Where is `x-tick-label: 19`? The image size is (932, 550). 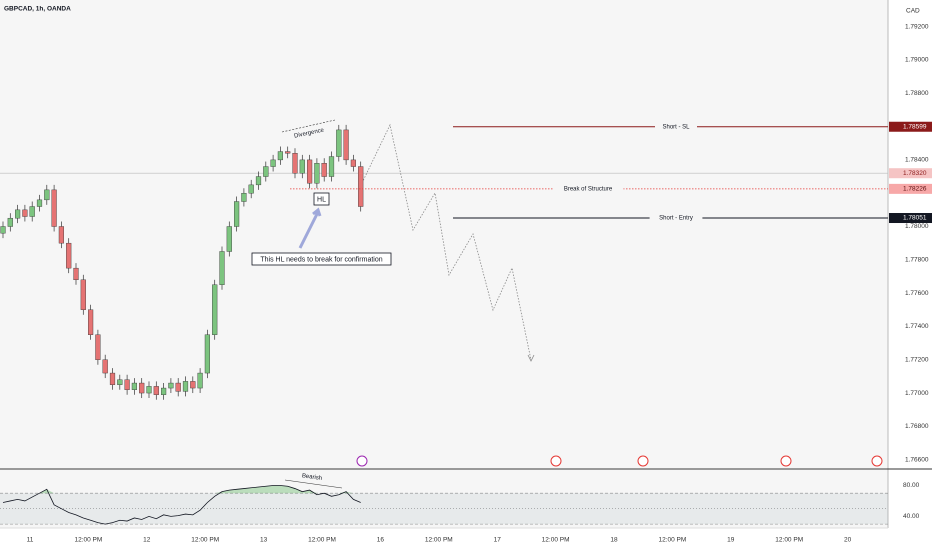
x-tick-label: 19 is located at coordinates (731, 540).